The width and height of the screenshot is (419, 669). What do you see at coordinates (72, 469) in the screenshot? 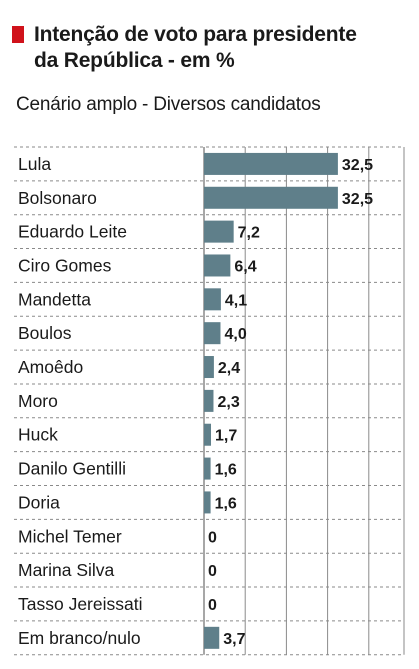
I see `category-label: Danilo Gentilli` at bounding box center [72, 469].